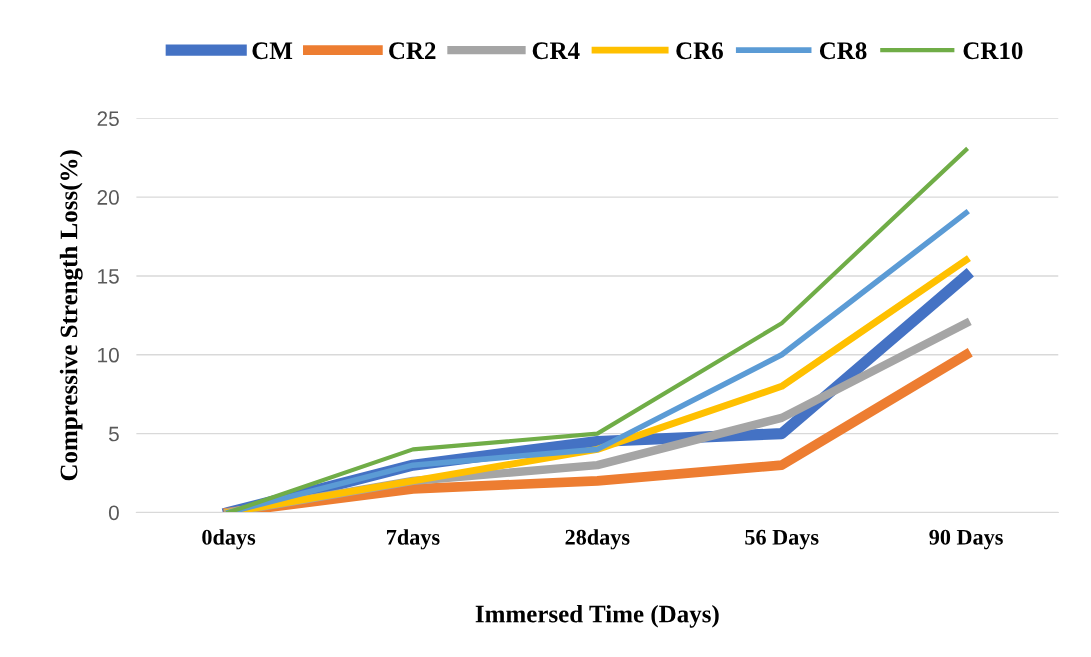 This screenshot has height=657, width=1091. I want to click on legend-label: CR2, so click(412, 51).